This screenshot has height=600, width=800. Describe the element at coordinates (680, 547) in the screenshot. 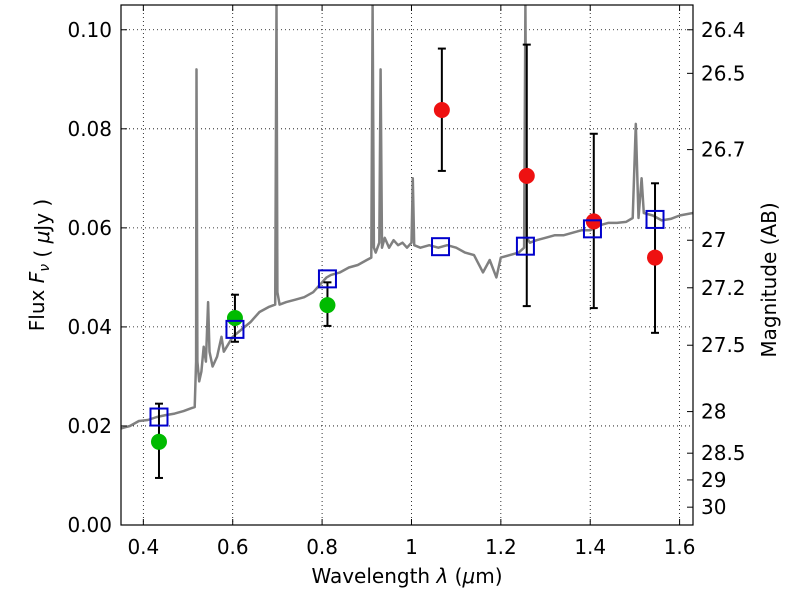

I see `x-tick-label: 1.6` at that location.